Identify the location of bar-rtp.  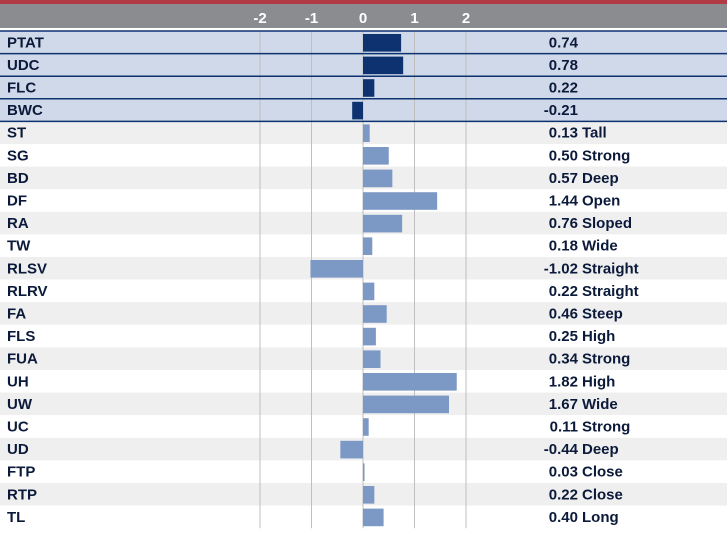
(368, 495).